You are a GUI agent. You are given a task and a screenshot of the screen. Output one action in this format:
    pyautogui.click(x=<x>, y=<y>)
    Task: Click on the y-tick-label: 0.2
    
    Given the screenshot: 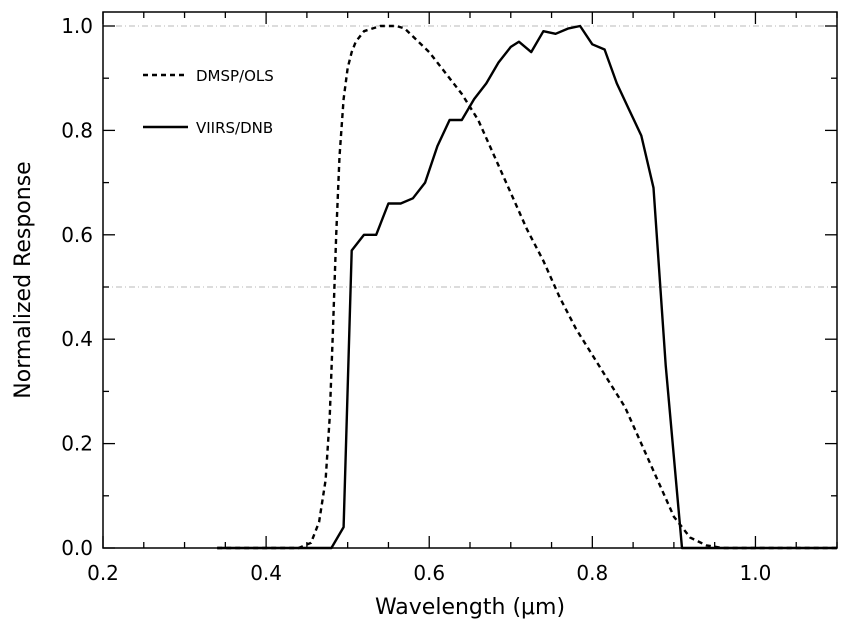 What is the action you would take?
    pyautogui.click(x=77, y=444)
    